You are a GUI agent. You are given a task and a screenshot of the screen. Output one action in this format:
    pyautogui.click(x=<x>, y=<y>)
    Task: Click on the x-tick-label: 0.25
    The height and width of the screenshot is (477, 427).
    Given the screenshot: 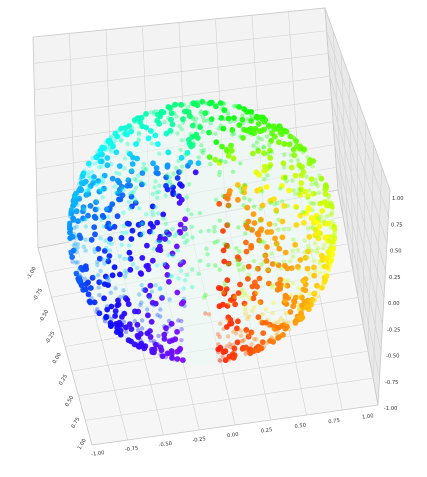 What is the action you would take?
    pyautogui.click(x=266, y=431)
    